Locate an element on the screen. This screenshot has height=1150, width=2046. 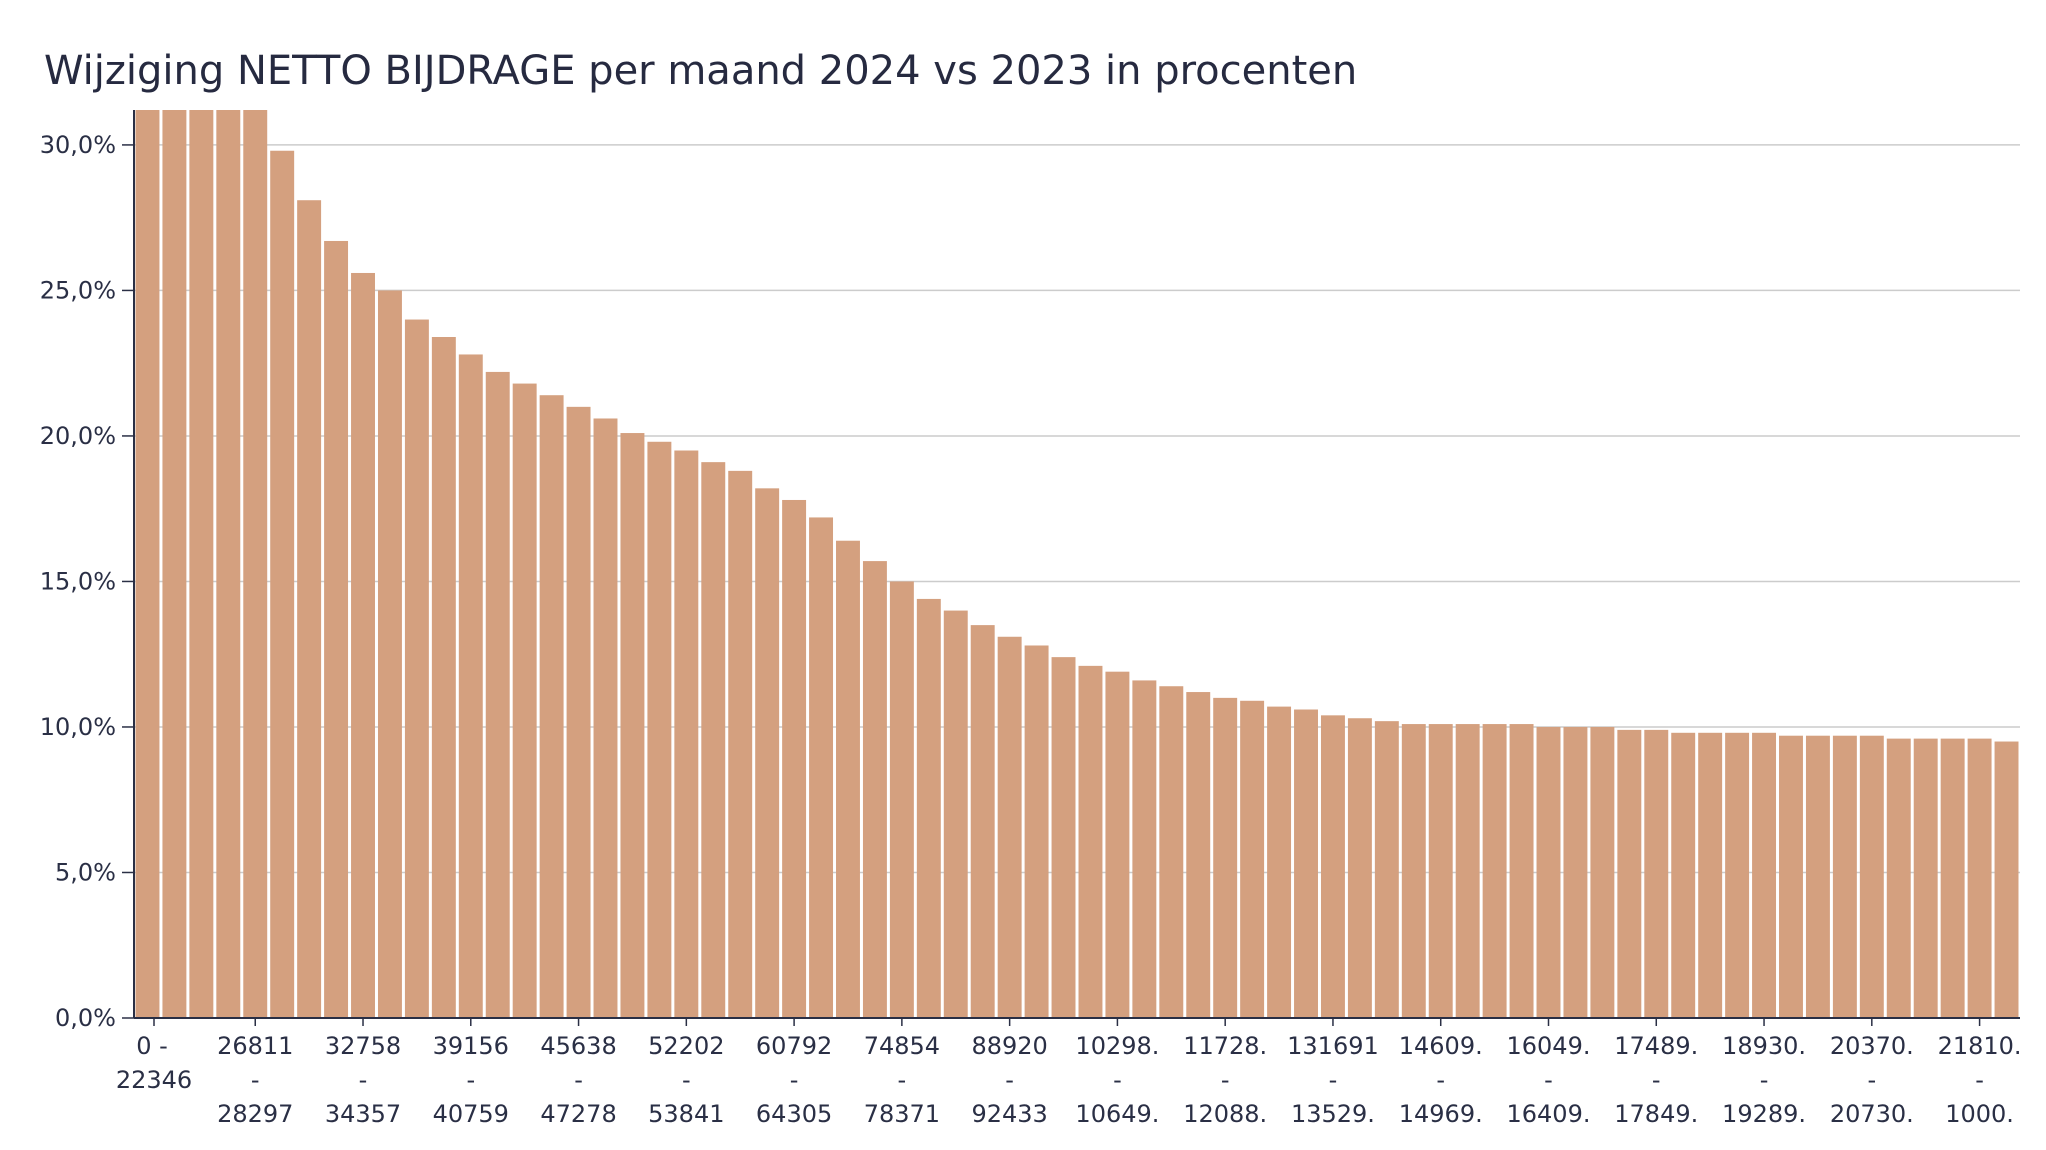
x-tick-label: 11728. -12088. is located at coordinates (1225, 1080).